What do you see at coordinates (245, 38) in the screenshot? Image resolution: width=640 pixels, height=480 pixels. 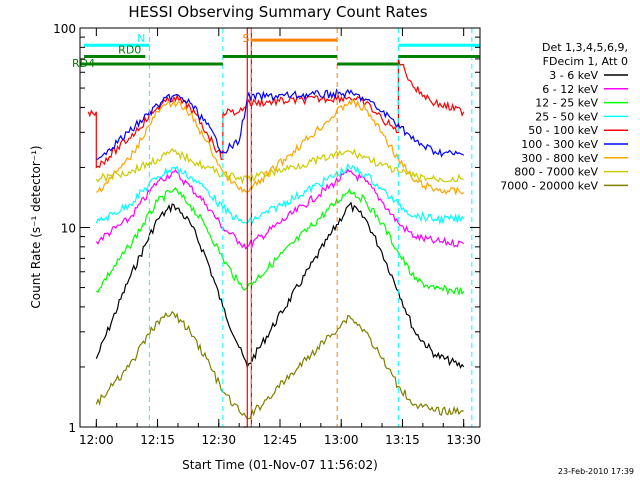 I see `state-bar-label: S` at bounding box center [245, 38].